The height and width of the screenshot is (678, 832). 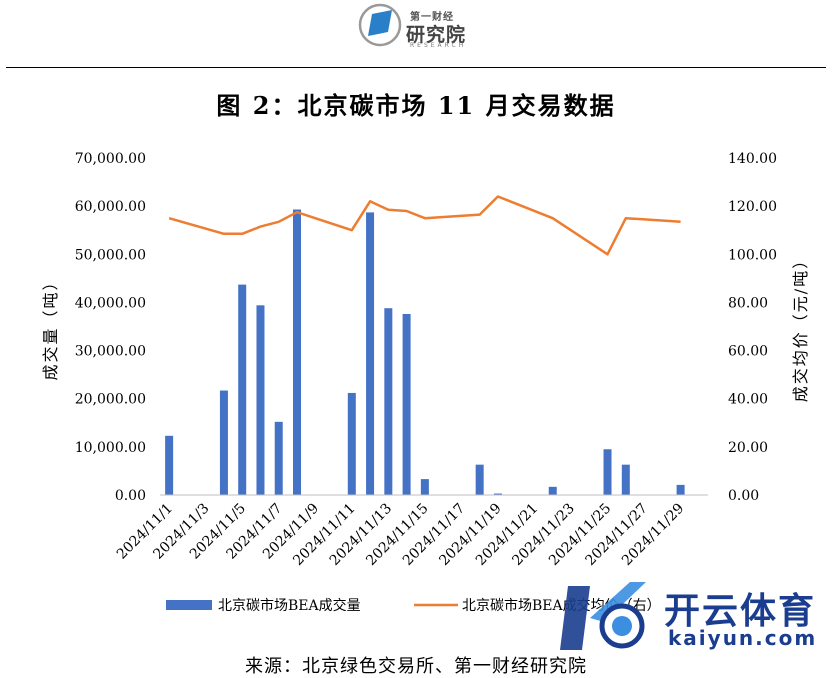 I want to click on research-logo: 第一财经 研究院 RESEARCH, so click(x=418, y=25).